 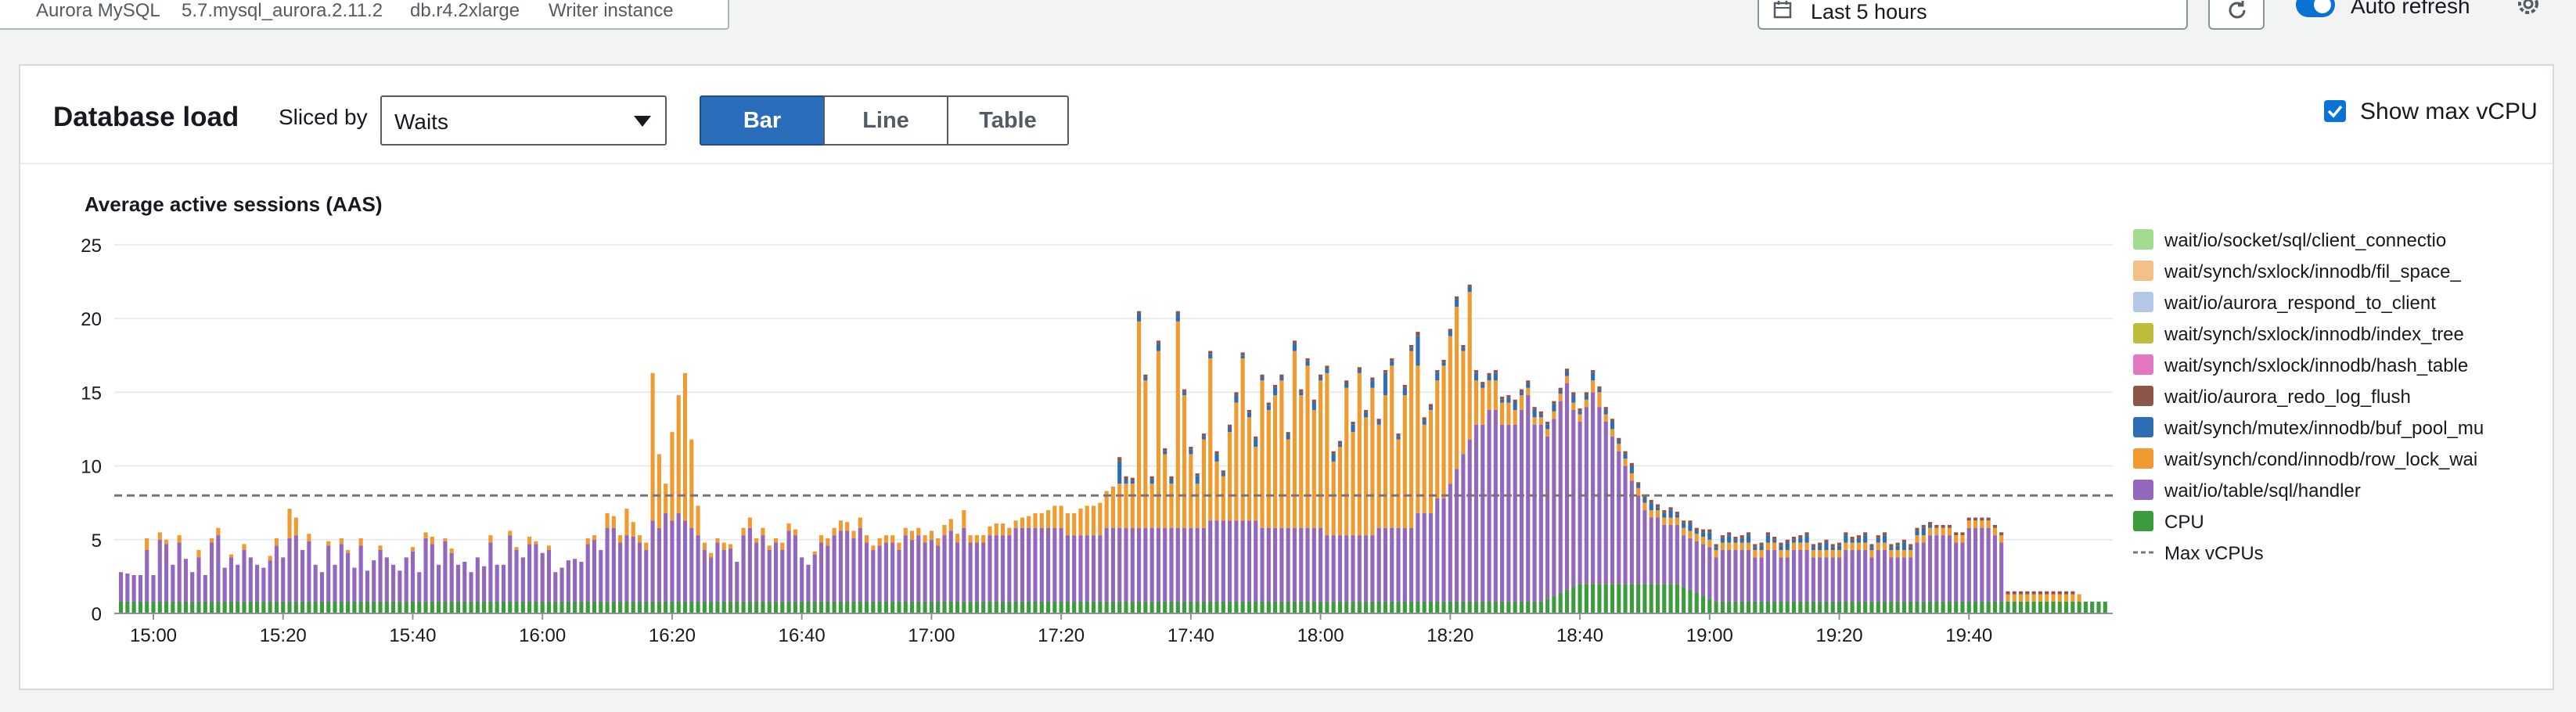 I want to click on legend-label: CPU, so click(x=2184, y=522).